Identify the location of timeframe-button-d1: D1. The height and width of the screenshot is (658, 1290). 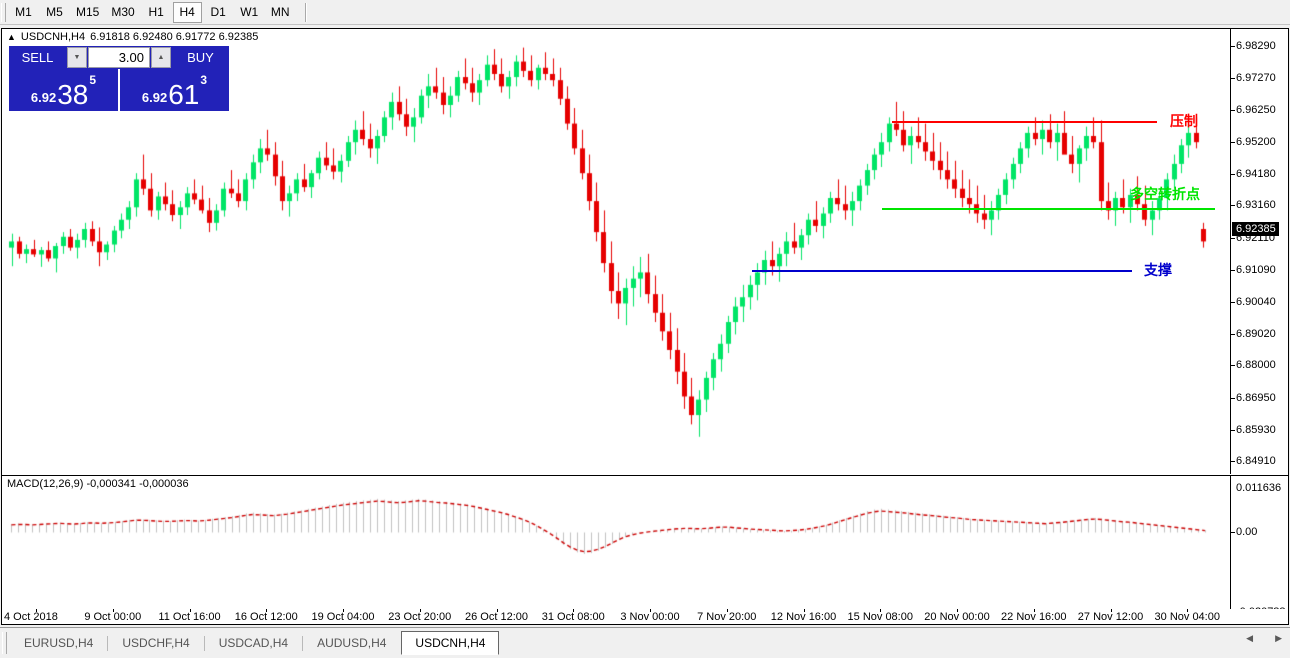
(218, 12).